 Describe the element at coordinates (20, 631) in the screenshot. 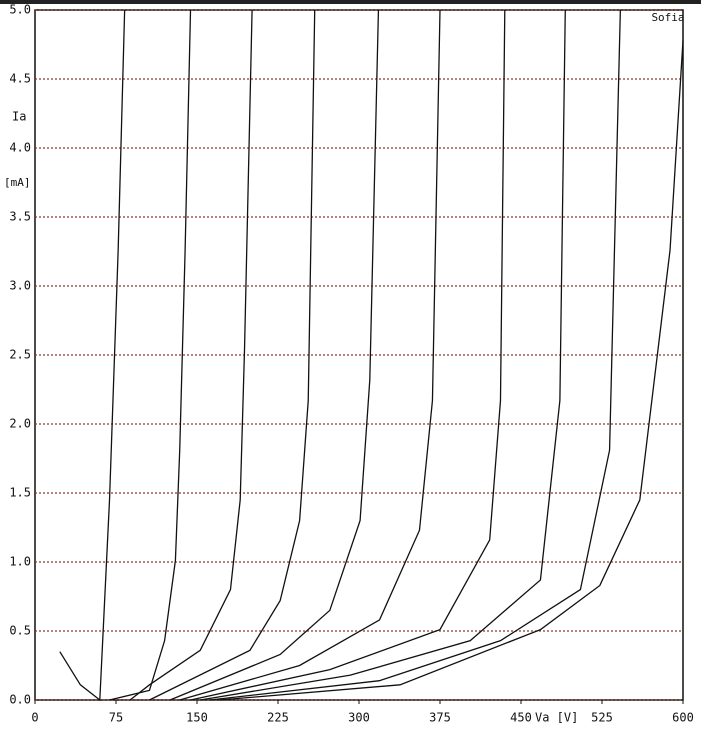

I see `y-tick-label: 0.5` at that location.